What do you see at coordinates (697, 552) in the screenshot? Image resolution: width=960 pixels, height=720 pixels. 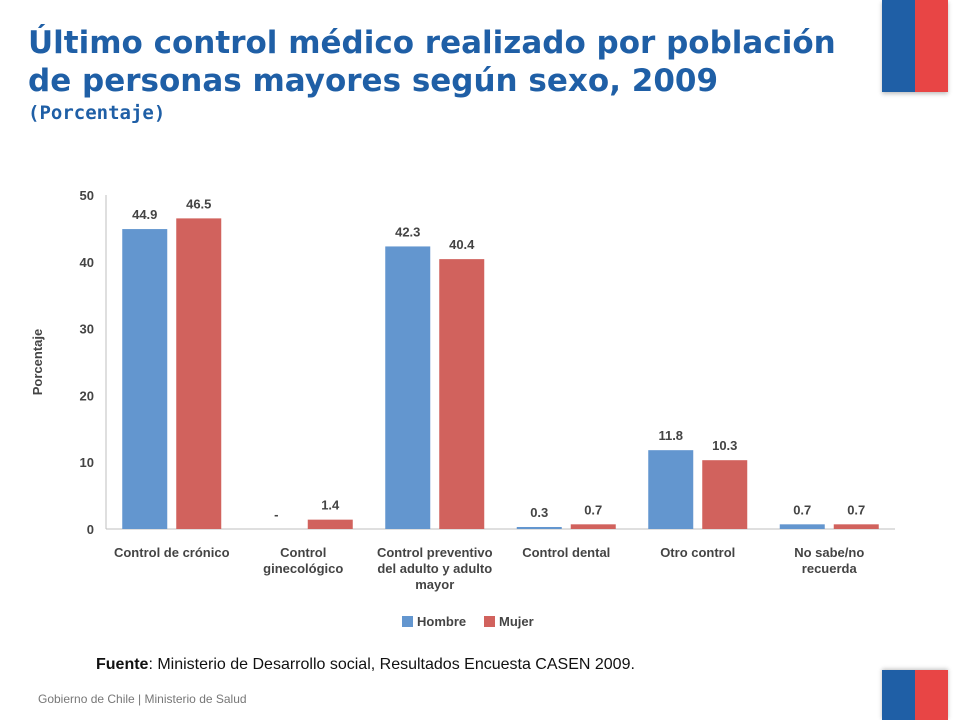 I see `x-tick-label: Otro control` at bounding box center [697, 552].